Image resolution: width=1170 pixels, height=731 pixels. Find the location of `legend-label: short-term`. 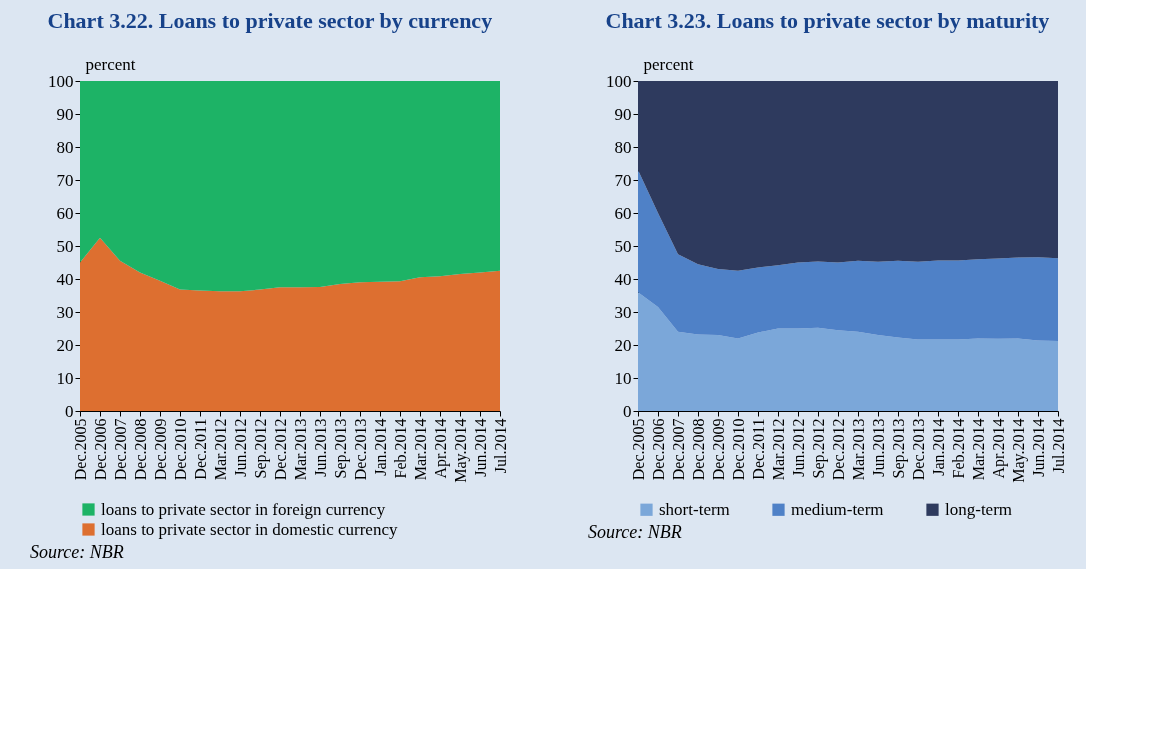

legend-label: short-term is located at coordinates (694, 509).